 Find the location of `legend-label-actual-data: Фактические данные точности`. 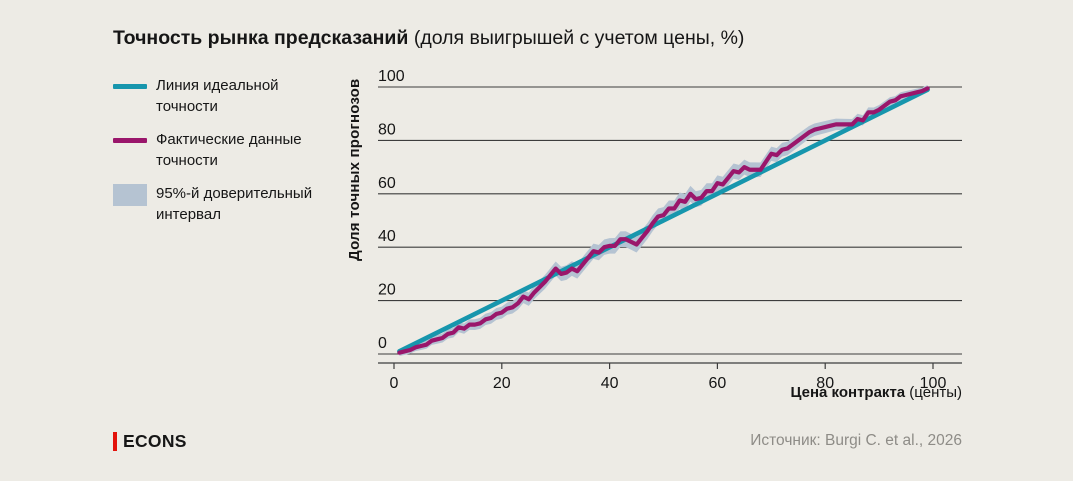

legend-label-actual-data: Фактические данные точности is located at coordinates (229, 150).